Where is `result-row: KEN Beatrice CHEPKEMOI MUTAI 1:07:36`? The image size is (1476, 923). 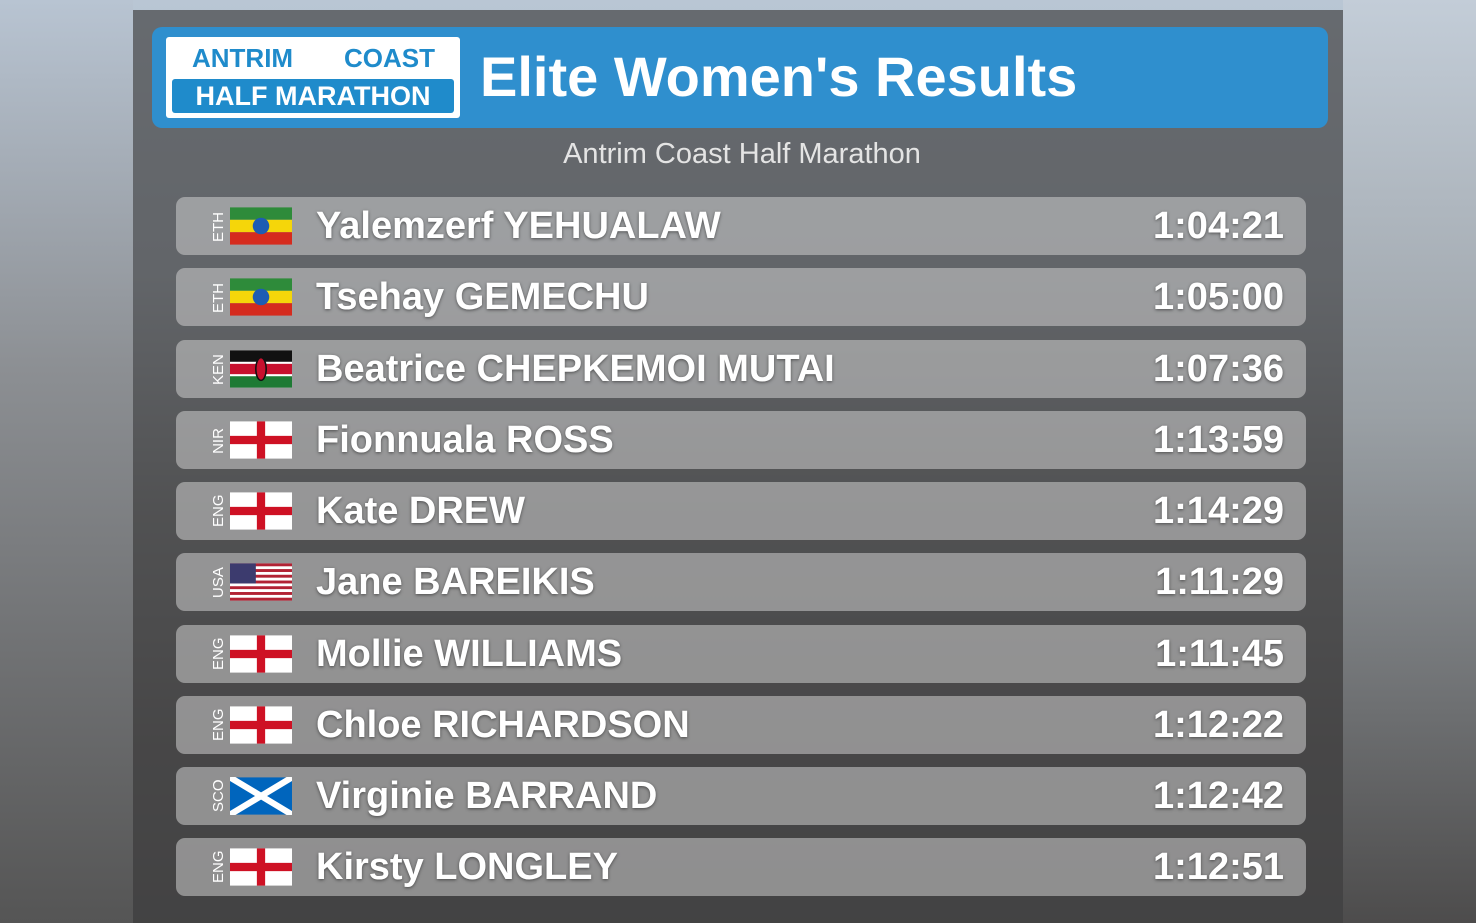 result-row: KEN Beatrice CHEPKEMOI MUTAI 1:07:36 is located at coordinates (741, 369).